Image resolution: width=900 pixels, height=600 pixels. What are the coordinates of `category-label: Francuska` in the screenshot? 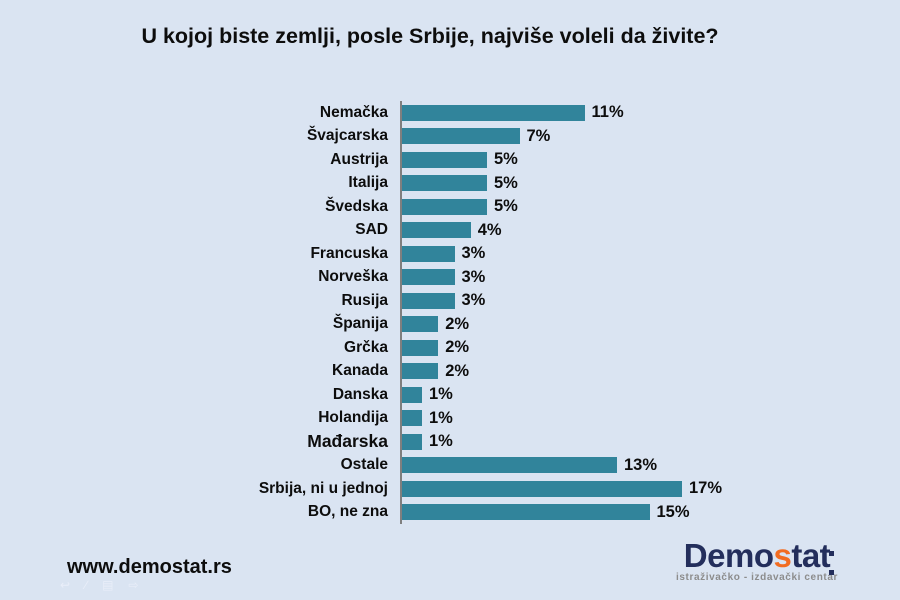 It's located at (349, 253).